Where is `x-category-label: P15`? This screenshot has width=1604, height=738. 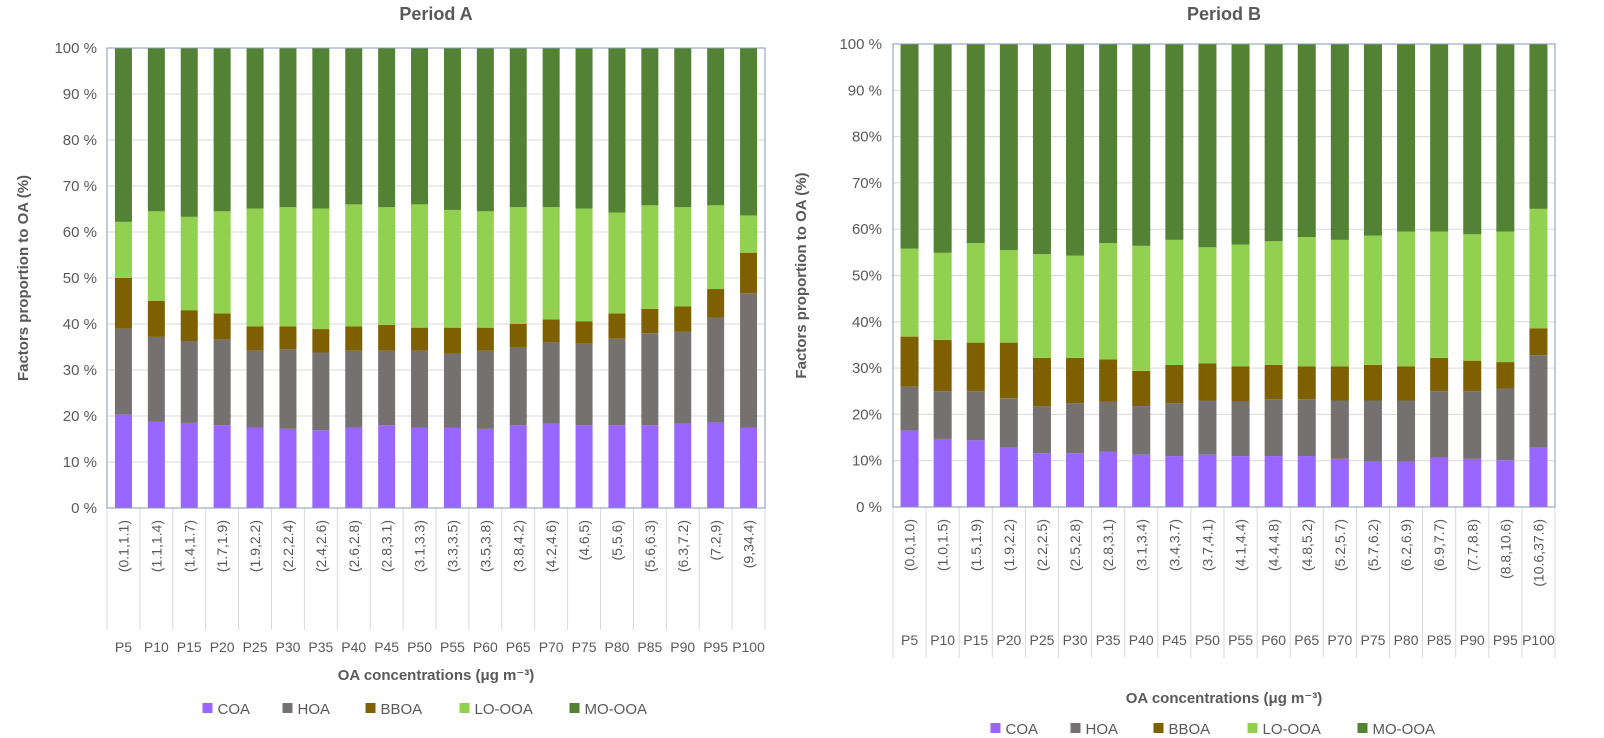
x-category-label: P15 is located at coordinates (975, 640).